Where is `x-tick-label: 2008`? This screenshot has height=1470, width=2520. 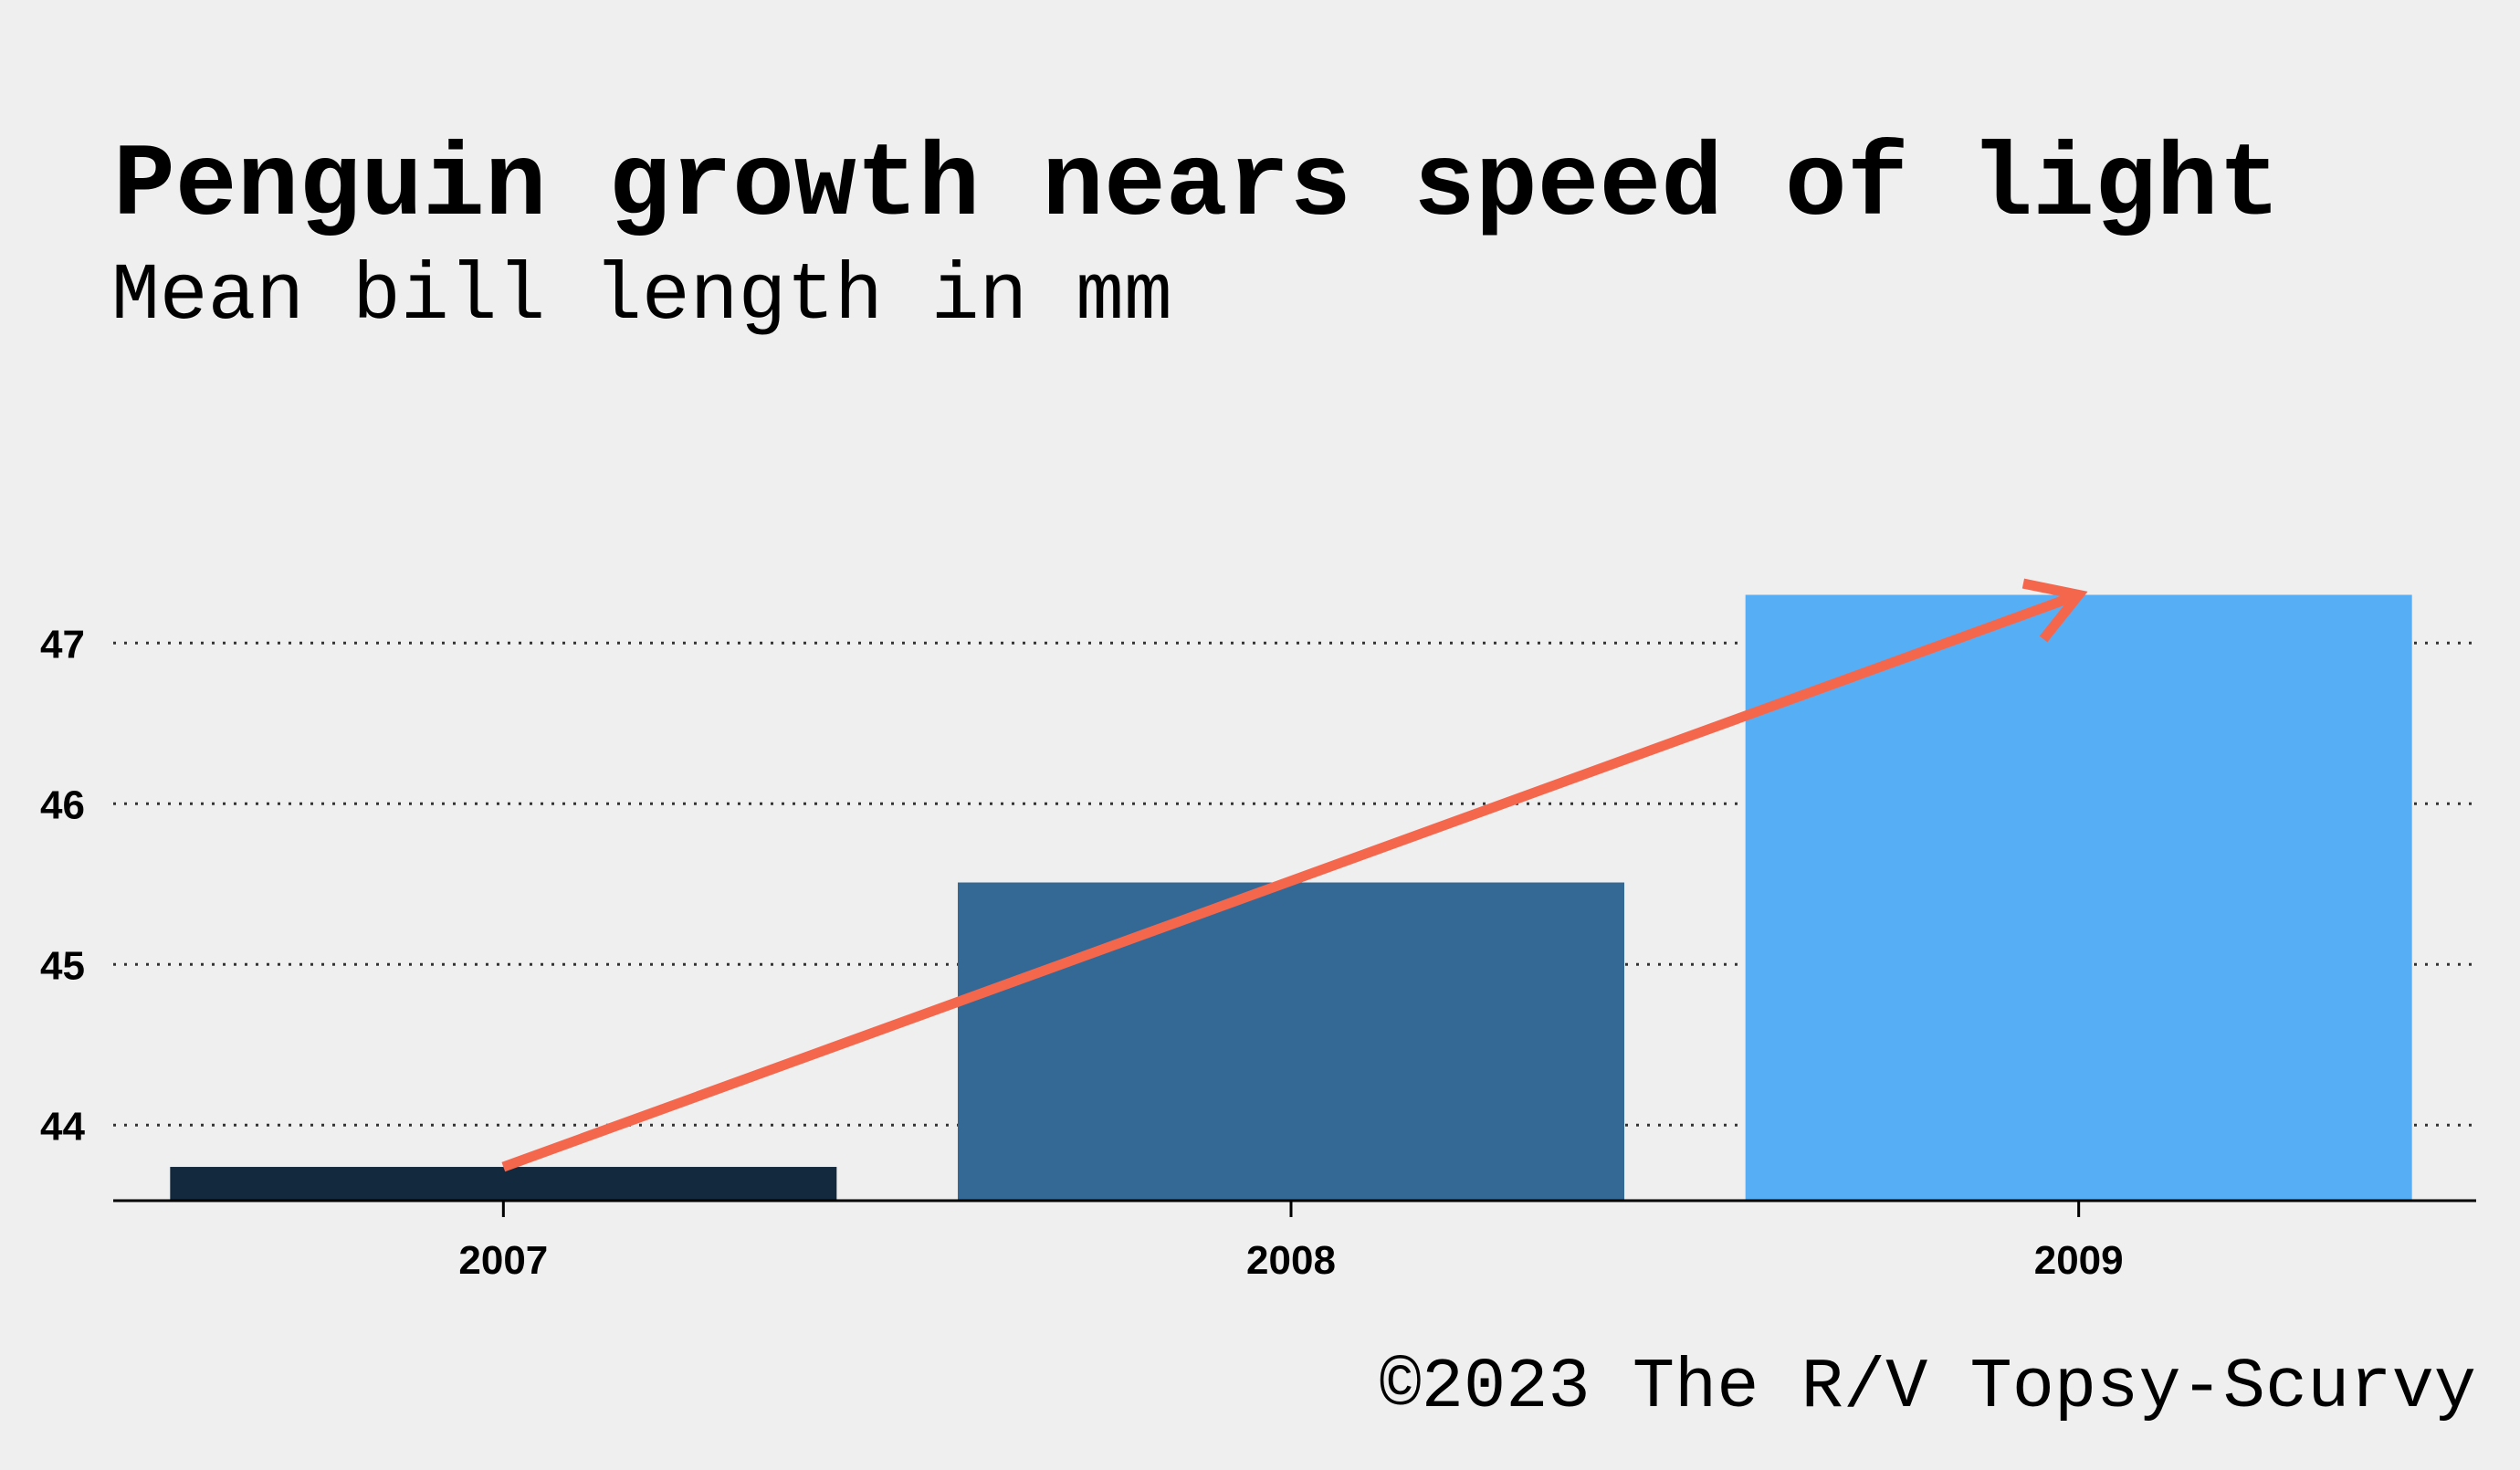
x-tick-label: 2008 is located at coordinates (1291, 1261).